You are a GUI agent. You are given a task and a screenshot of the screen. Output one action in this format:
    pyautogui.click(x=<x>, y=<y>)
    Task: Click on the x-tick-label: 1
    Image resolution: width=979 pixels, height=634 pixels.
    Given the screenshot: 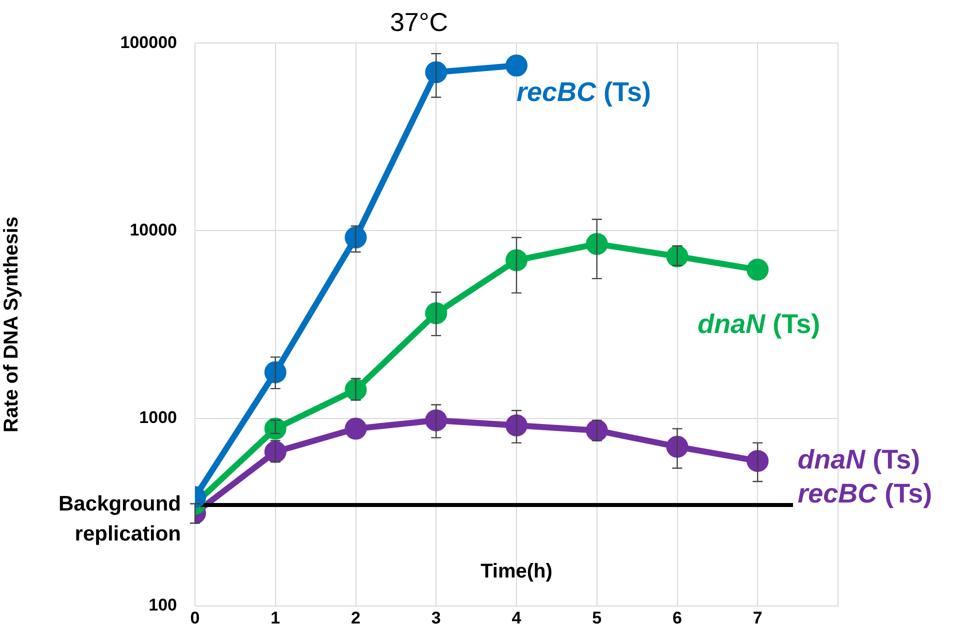 What is the action you would take?
    pyautogui.click(x=275, y=618)
    